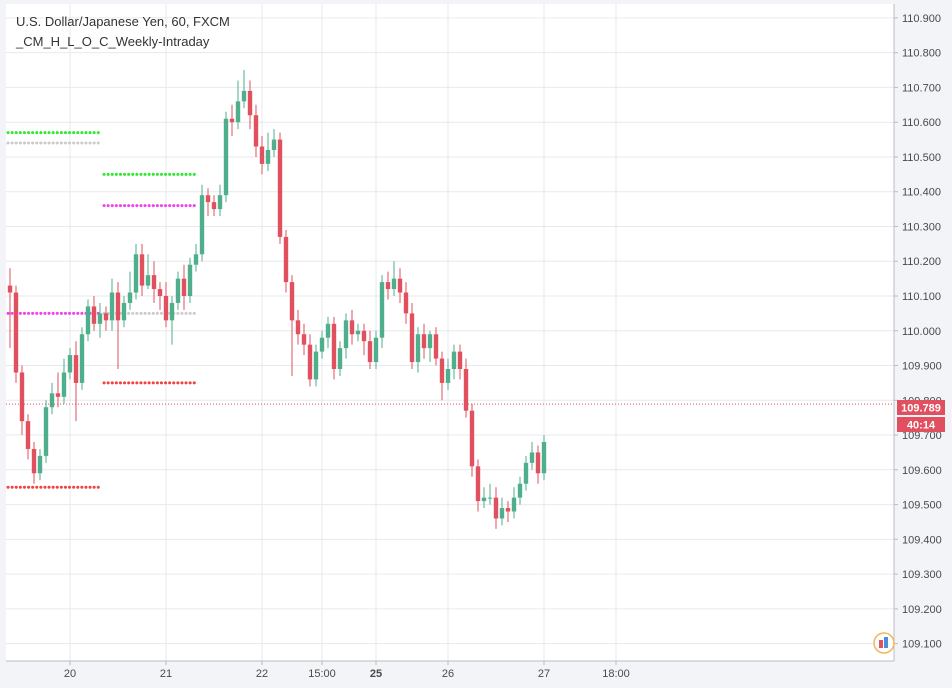 The width and height of the screenshot is (952, 688). I want to click on y-tick-label: 109.400, so click(922, 540).